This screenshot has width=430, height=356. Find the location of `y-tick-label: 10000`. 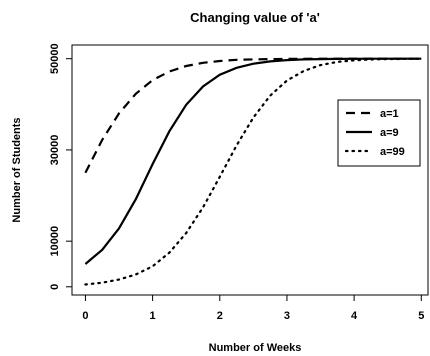

y-tick-label: 10000 is located at coordinates (55, 241).